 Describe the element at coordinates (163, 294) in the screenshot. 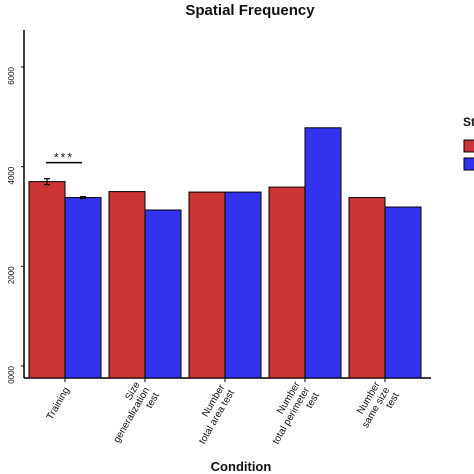

I see `bar-series2-category2` at that location.